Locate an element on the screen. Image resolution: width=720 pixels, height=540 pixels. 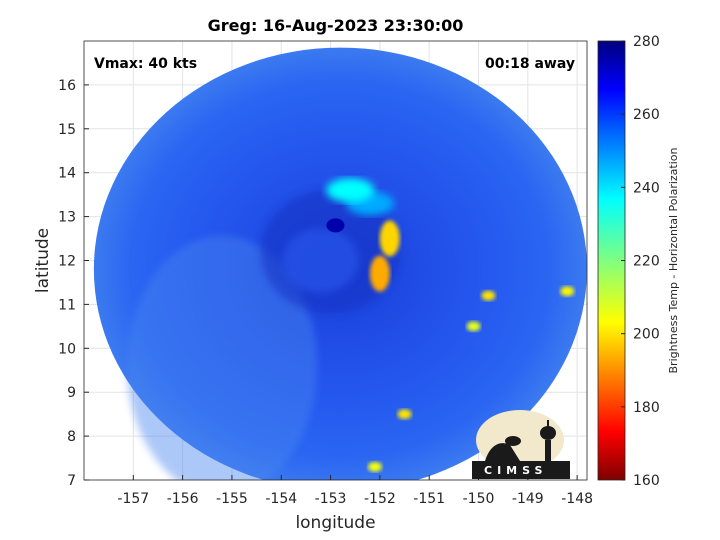
y-tick-label: 13 is located at coordinates (67, 218).